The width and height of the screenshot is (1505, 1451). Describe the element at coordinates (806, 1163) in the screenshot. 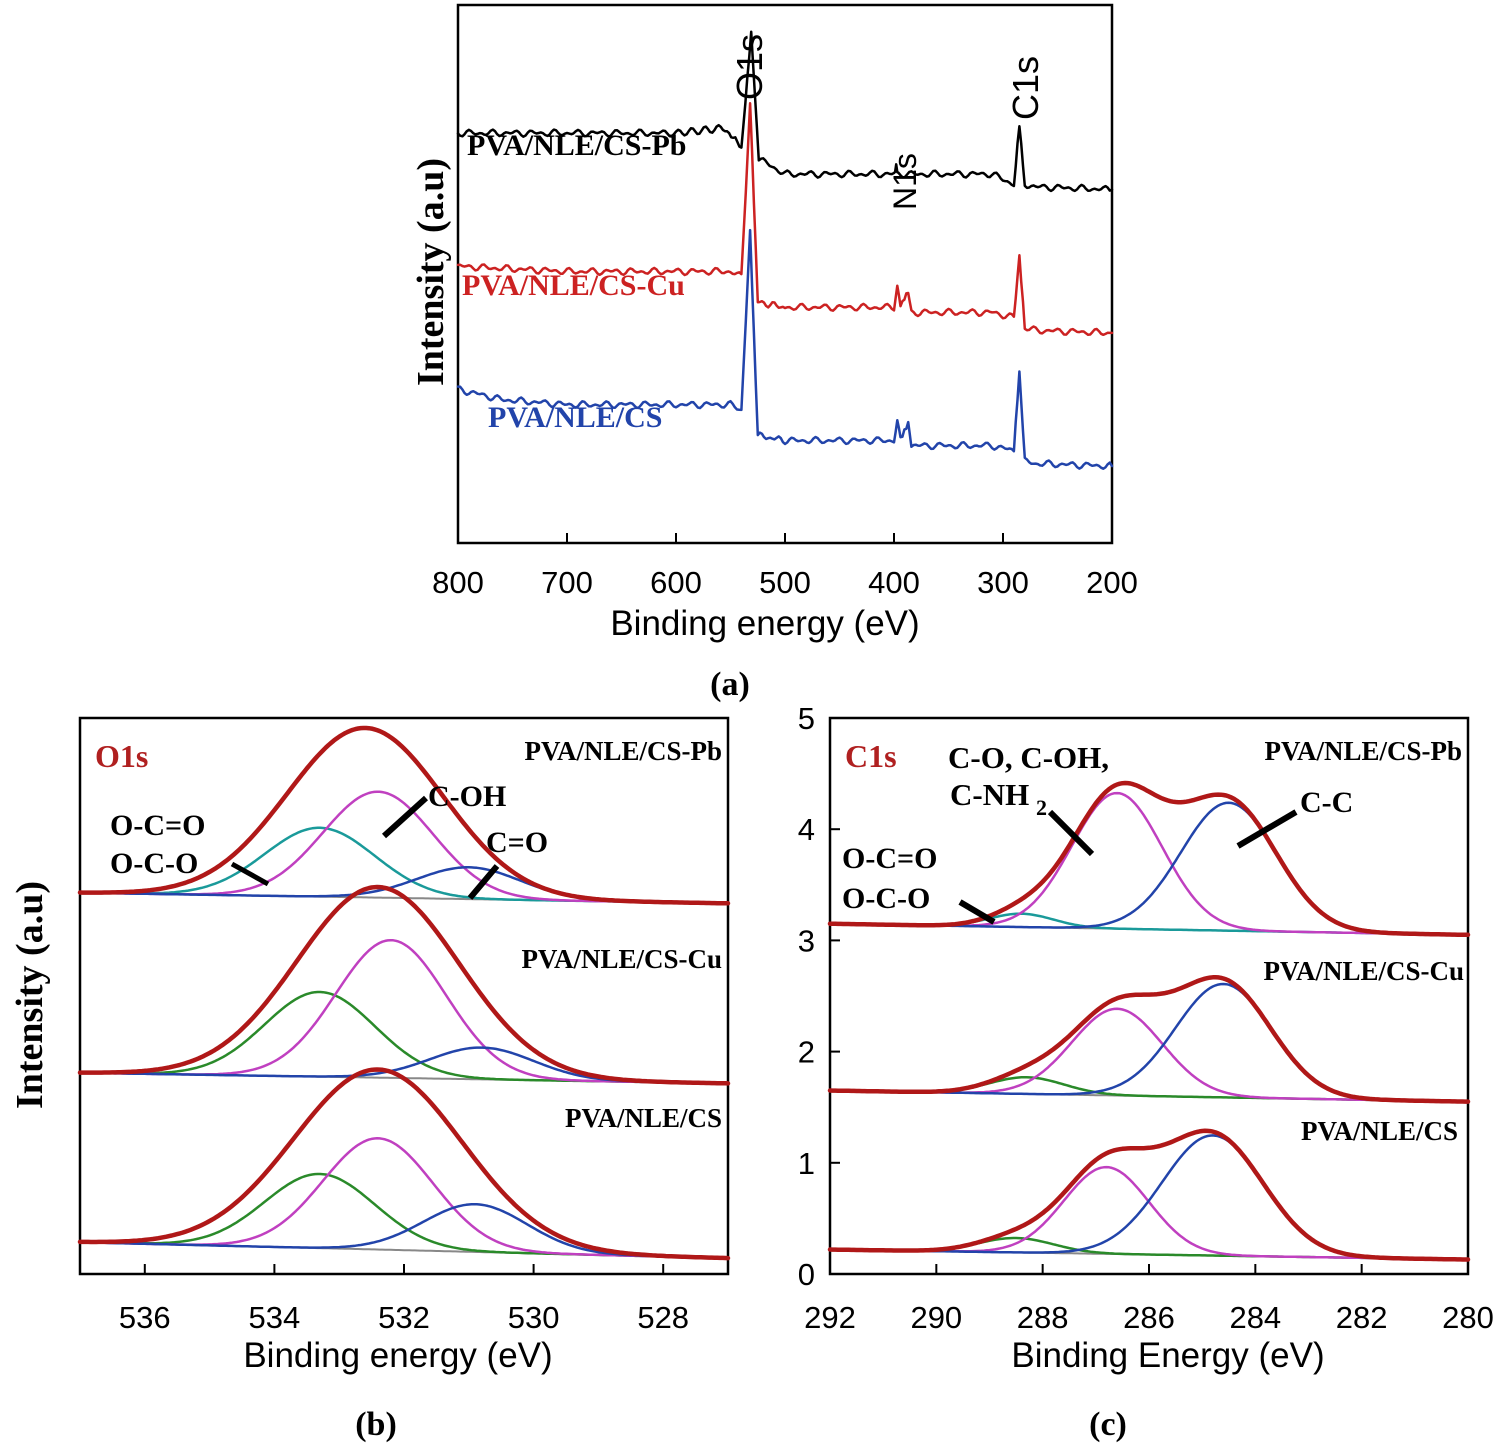

I see `panel-c-y-tick-label: 1` at that location.